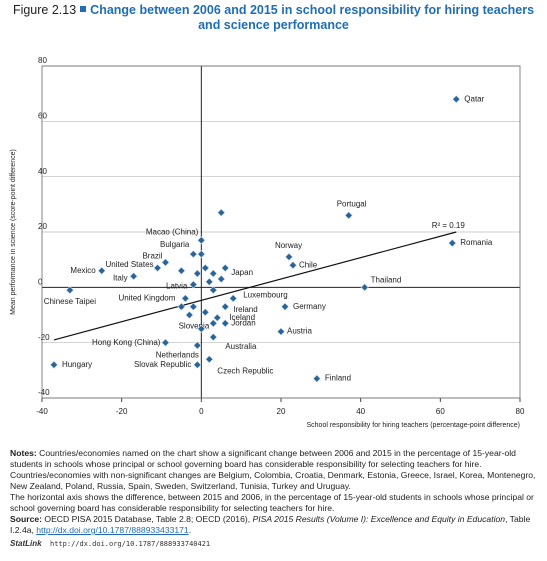 The image size is (547, 561). What do you see at coordinates (26, 519) in the screenshot?
I see `source-label: Source:` at bounding box center [26, 519].